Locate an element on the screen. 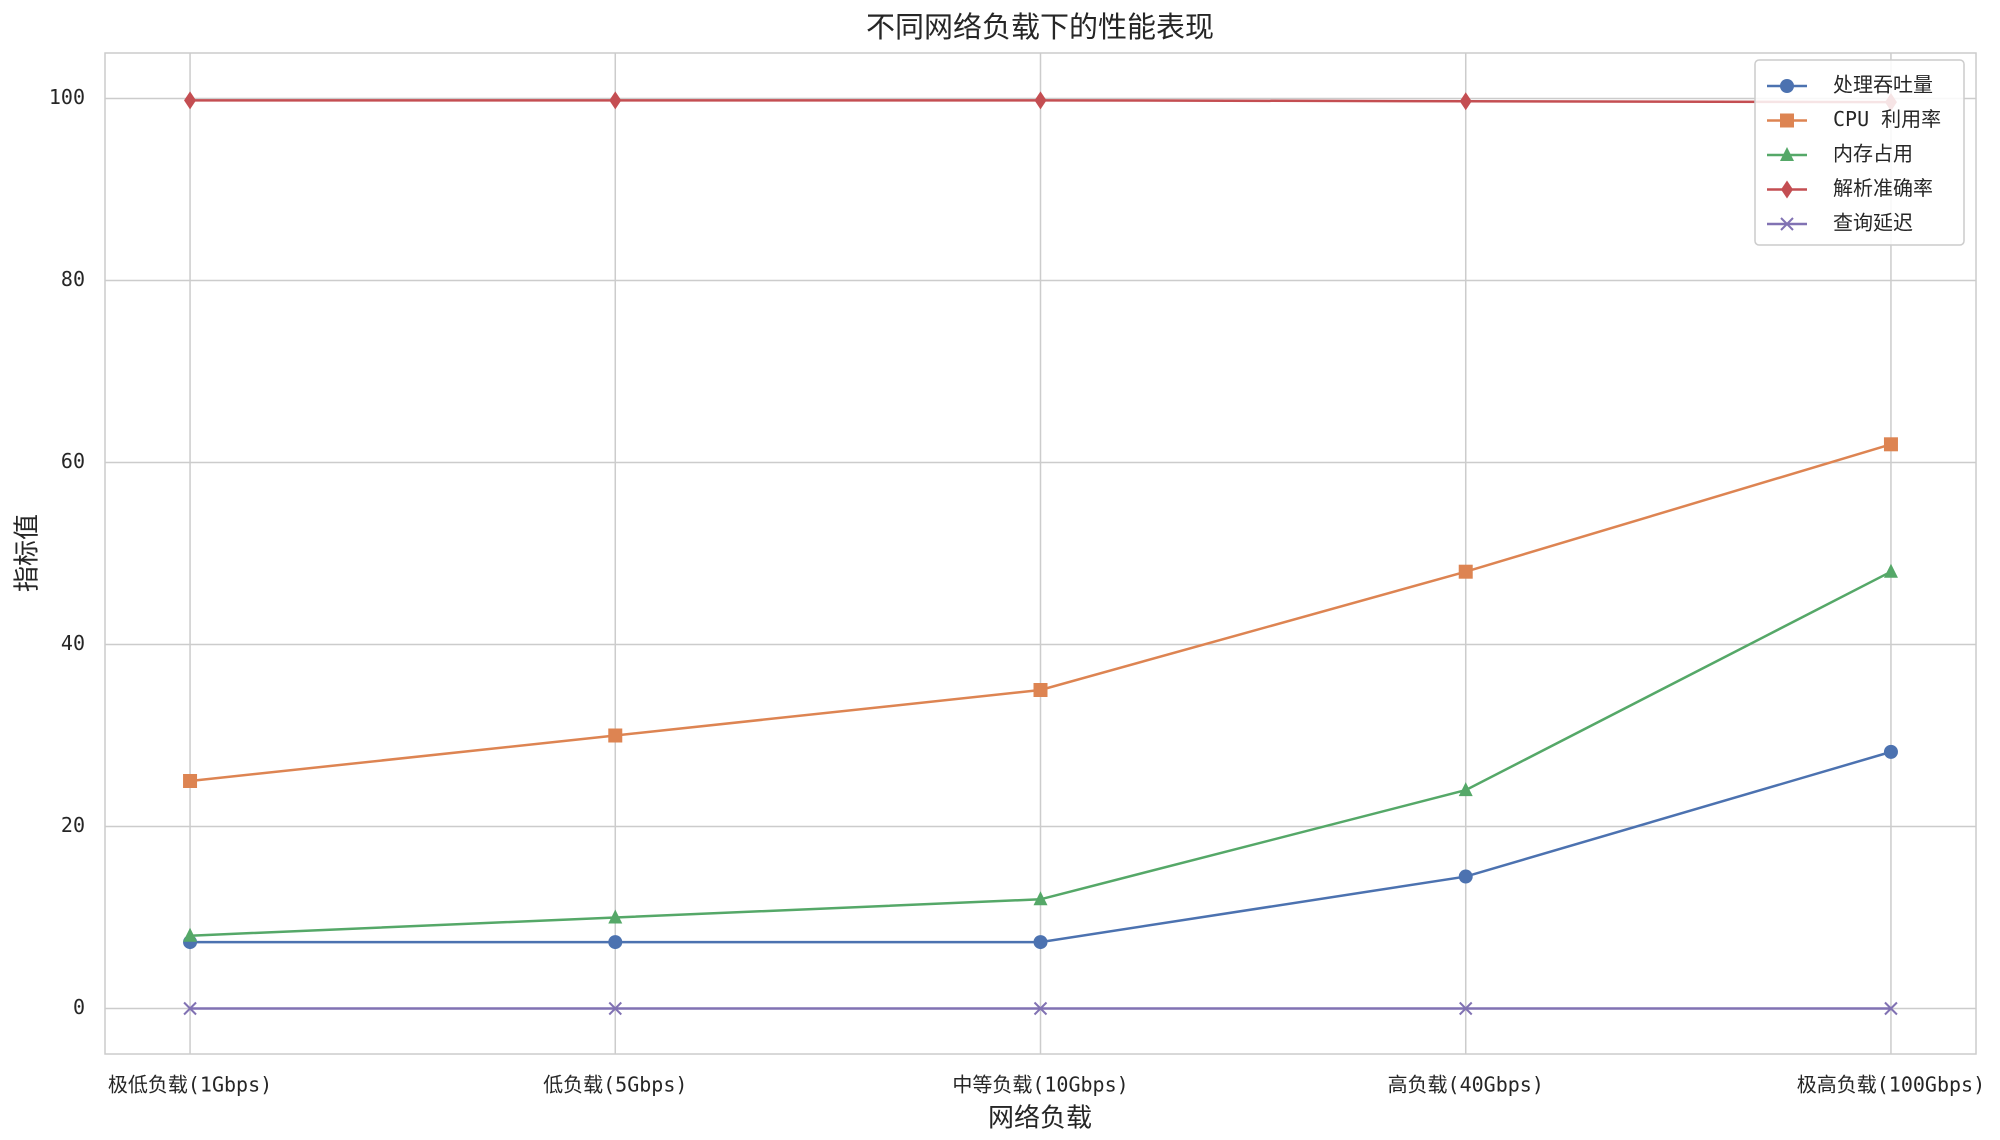 This screenshot has height=1140, width=2000. x-tick-label: 低负载(5Gbps) is located at coordinates (615, 1085).